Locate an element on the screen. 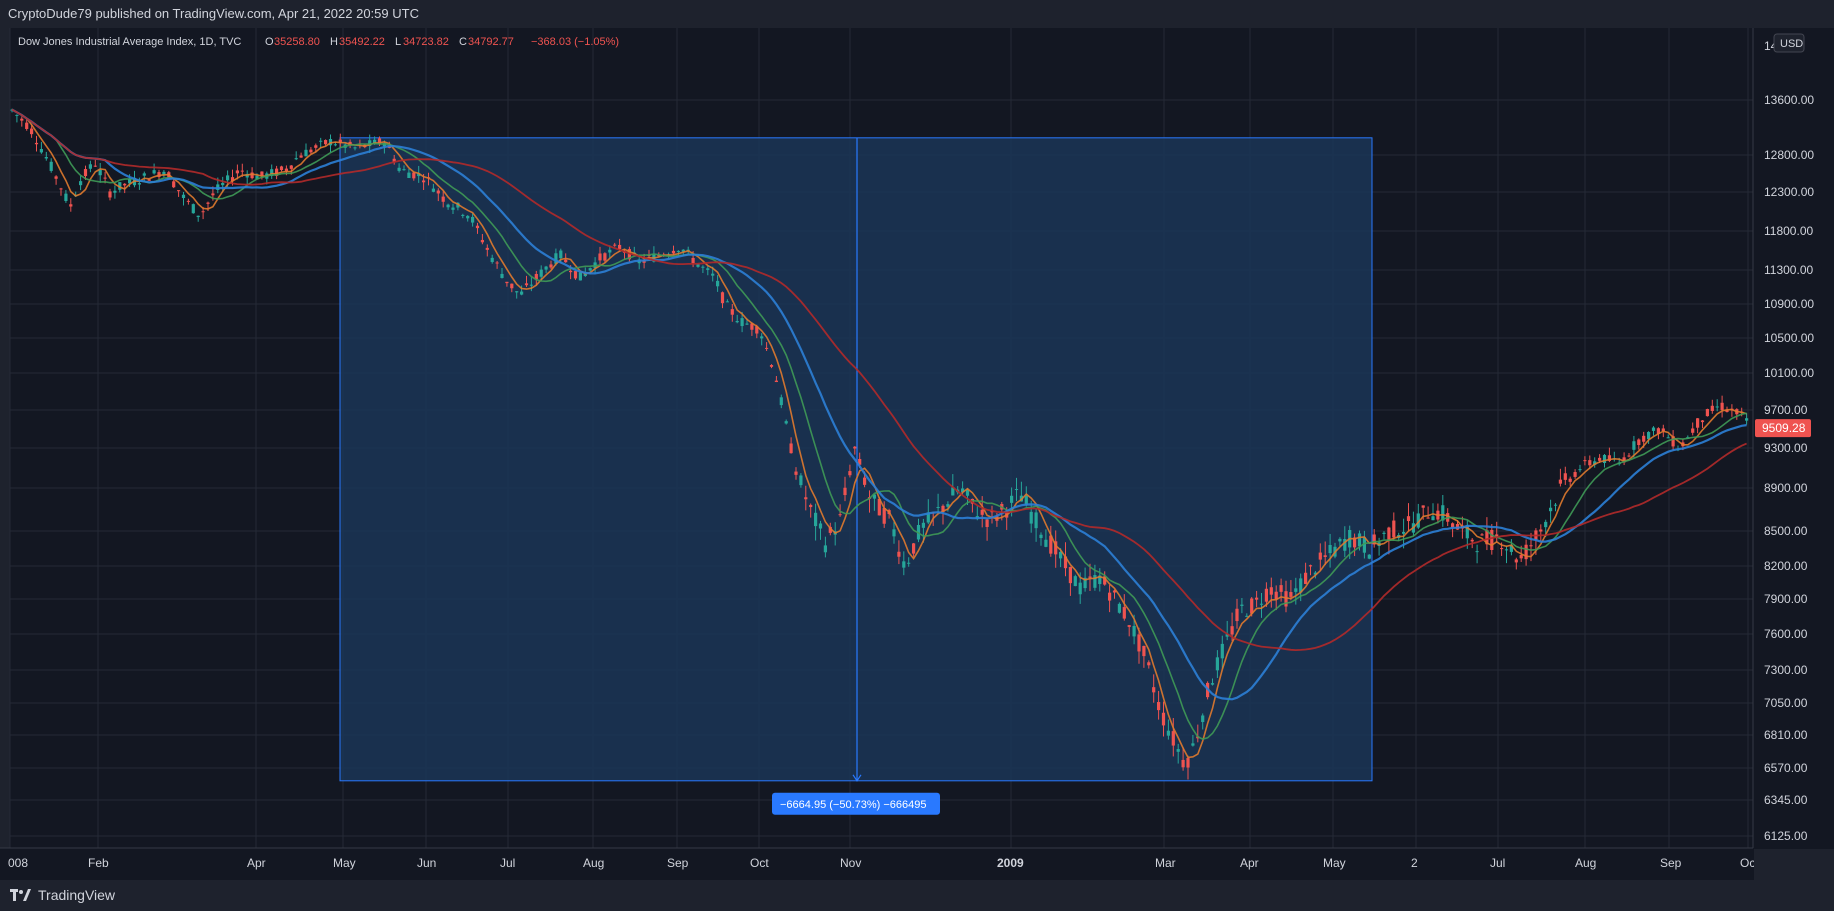 The image size is (1834, 911). time-tick-label: Feb is located at coordinates (98, 863).